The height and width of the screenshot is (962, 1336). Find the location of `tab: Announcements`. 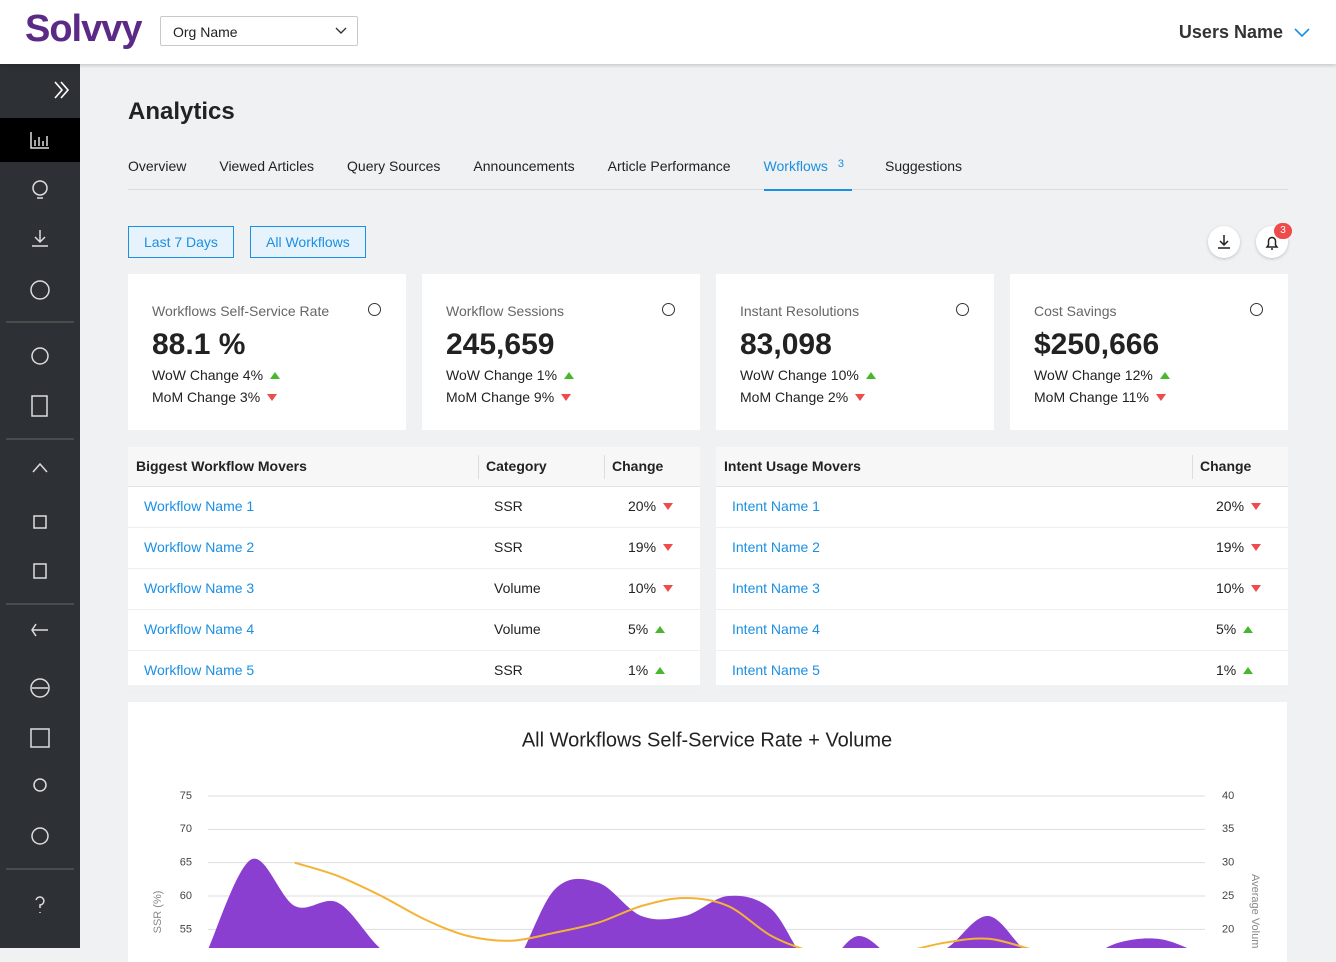

tab: Announcements is located at coordinates (523, 173).